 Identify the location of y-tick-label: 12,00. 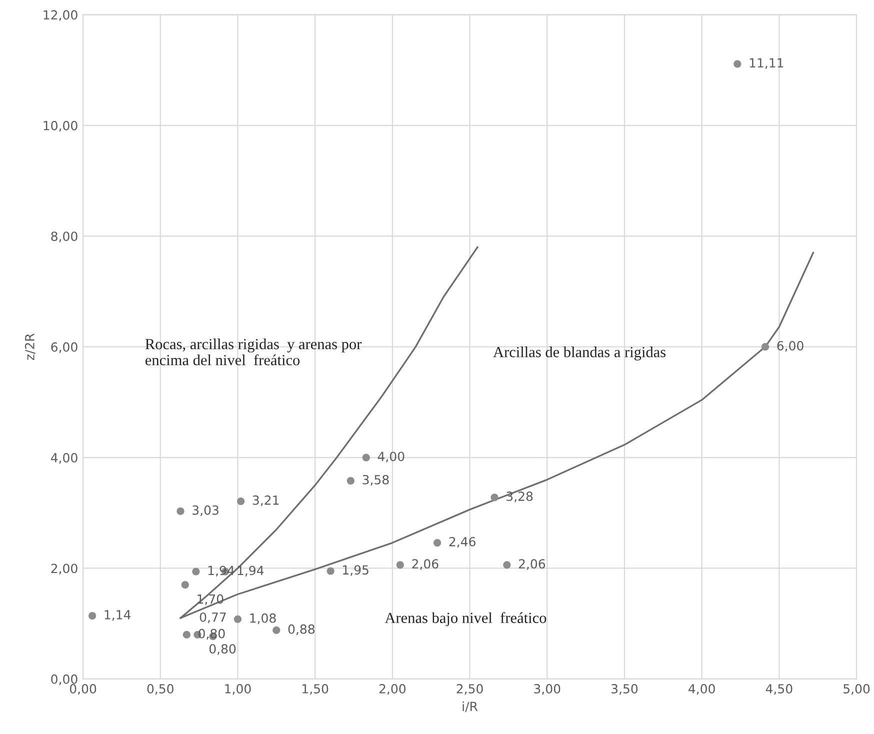
(61, 15).